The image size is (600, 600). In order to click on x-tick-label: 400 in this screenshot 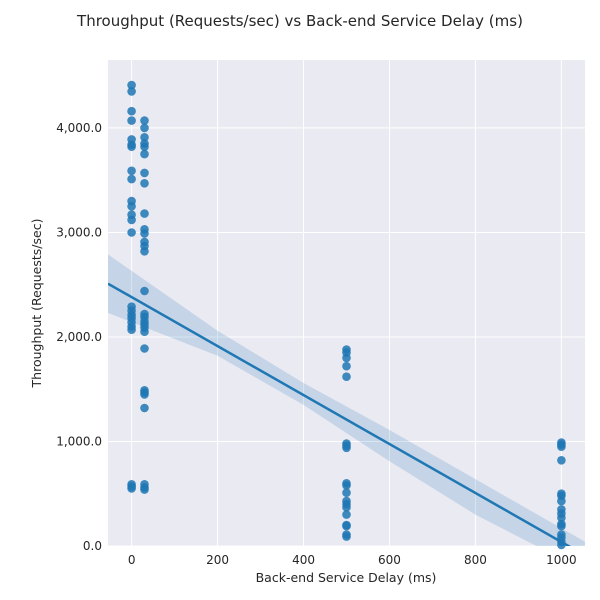, I will do `click(303, 560)`.